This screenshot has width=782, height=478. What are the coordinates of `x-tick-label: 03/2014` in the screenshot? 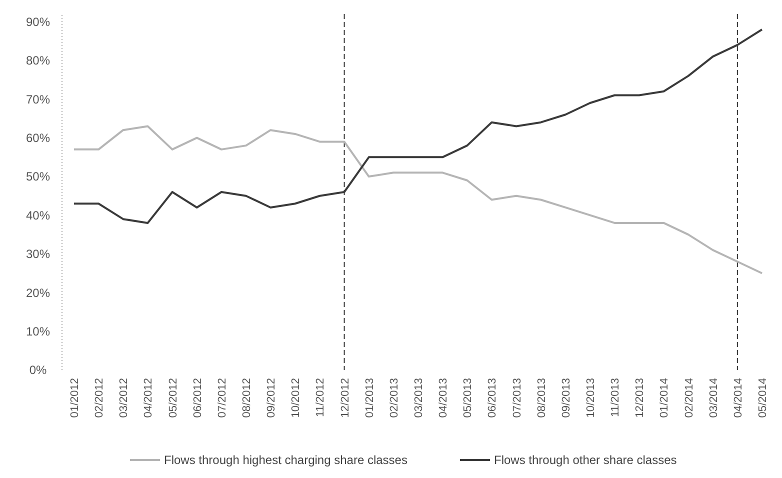 It's located at (714, 398).